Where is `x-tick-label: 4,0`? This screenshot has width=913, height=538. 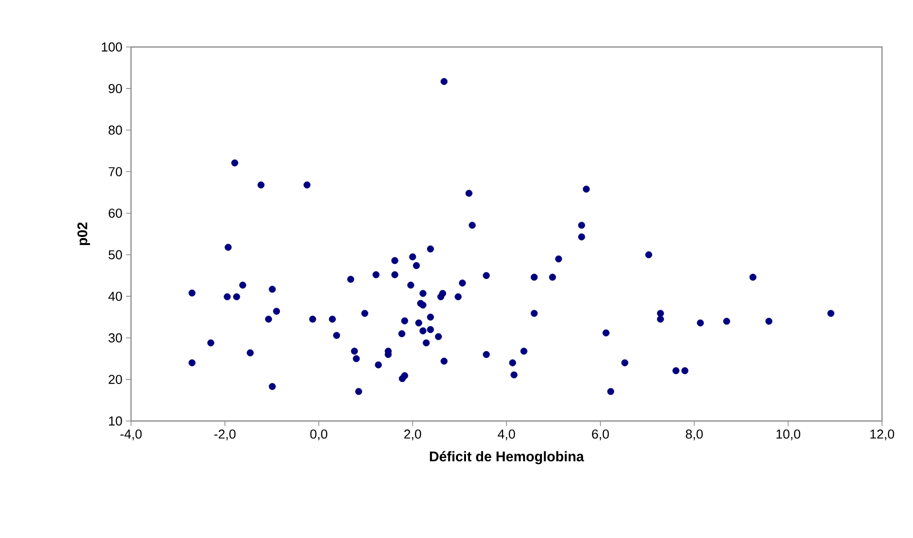
x-tick-label: 4,0 is located at coordinates (507, 435).